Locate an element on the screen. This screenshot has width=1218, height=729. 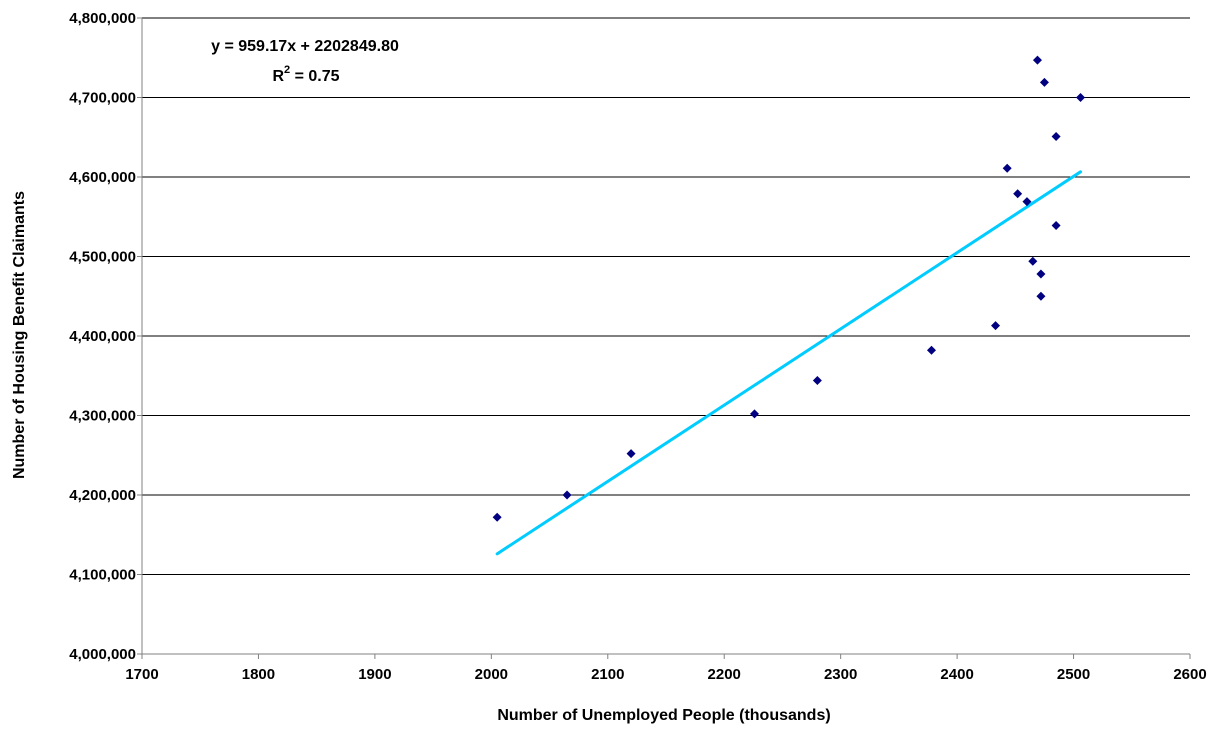
y-tick-label: 4,700,000 is located at coordinates (102, 98).